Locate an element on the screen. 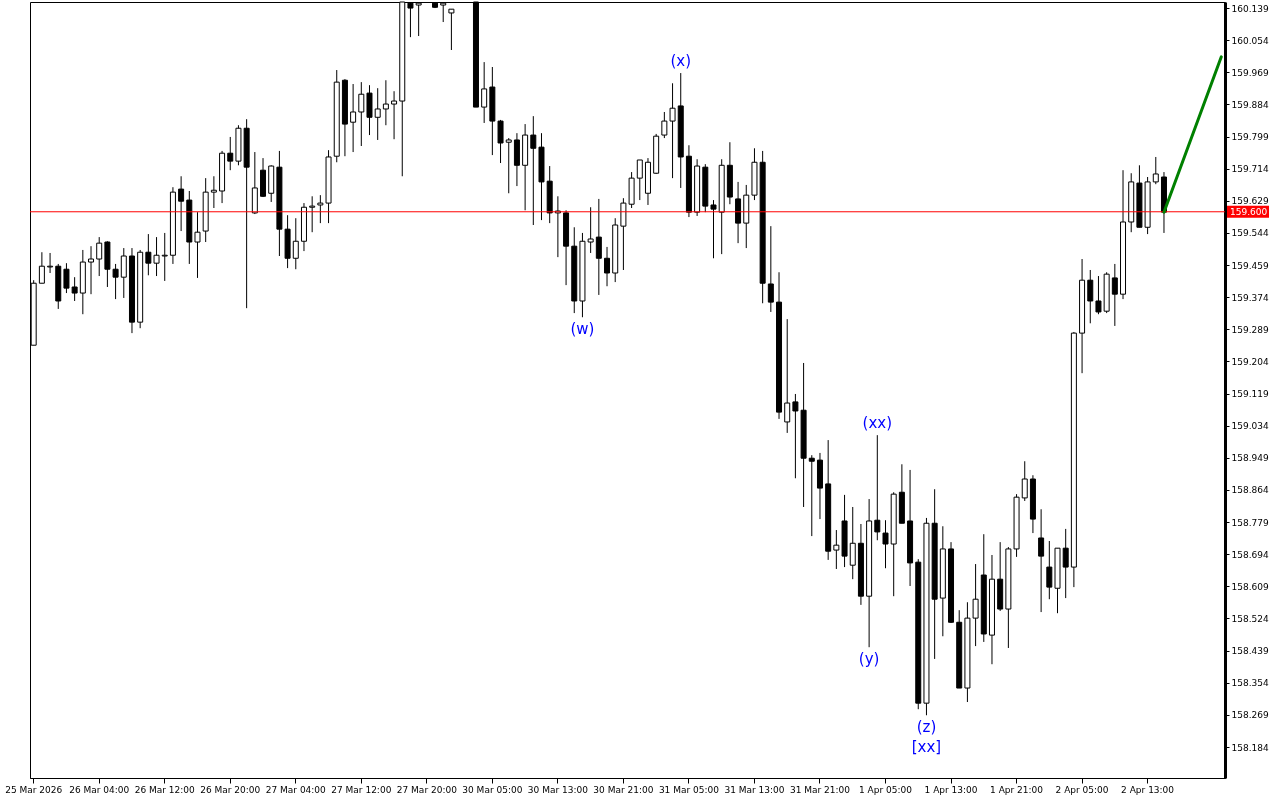 The width and height of the screenshot is (1280, 800). x-tick-label: 27 Mar 04:00 is located at coordinates (296, 789).